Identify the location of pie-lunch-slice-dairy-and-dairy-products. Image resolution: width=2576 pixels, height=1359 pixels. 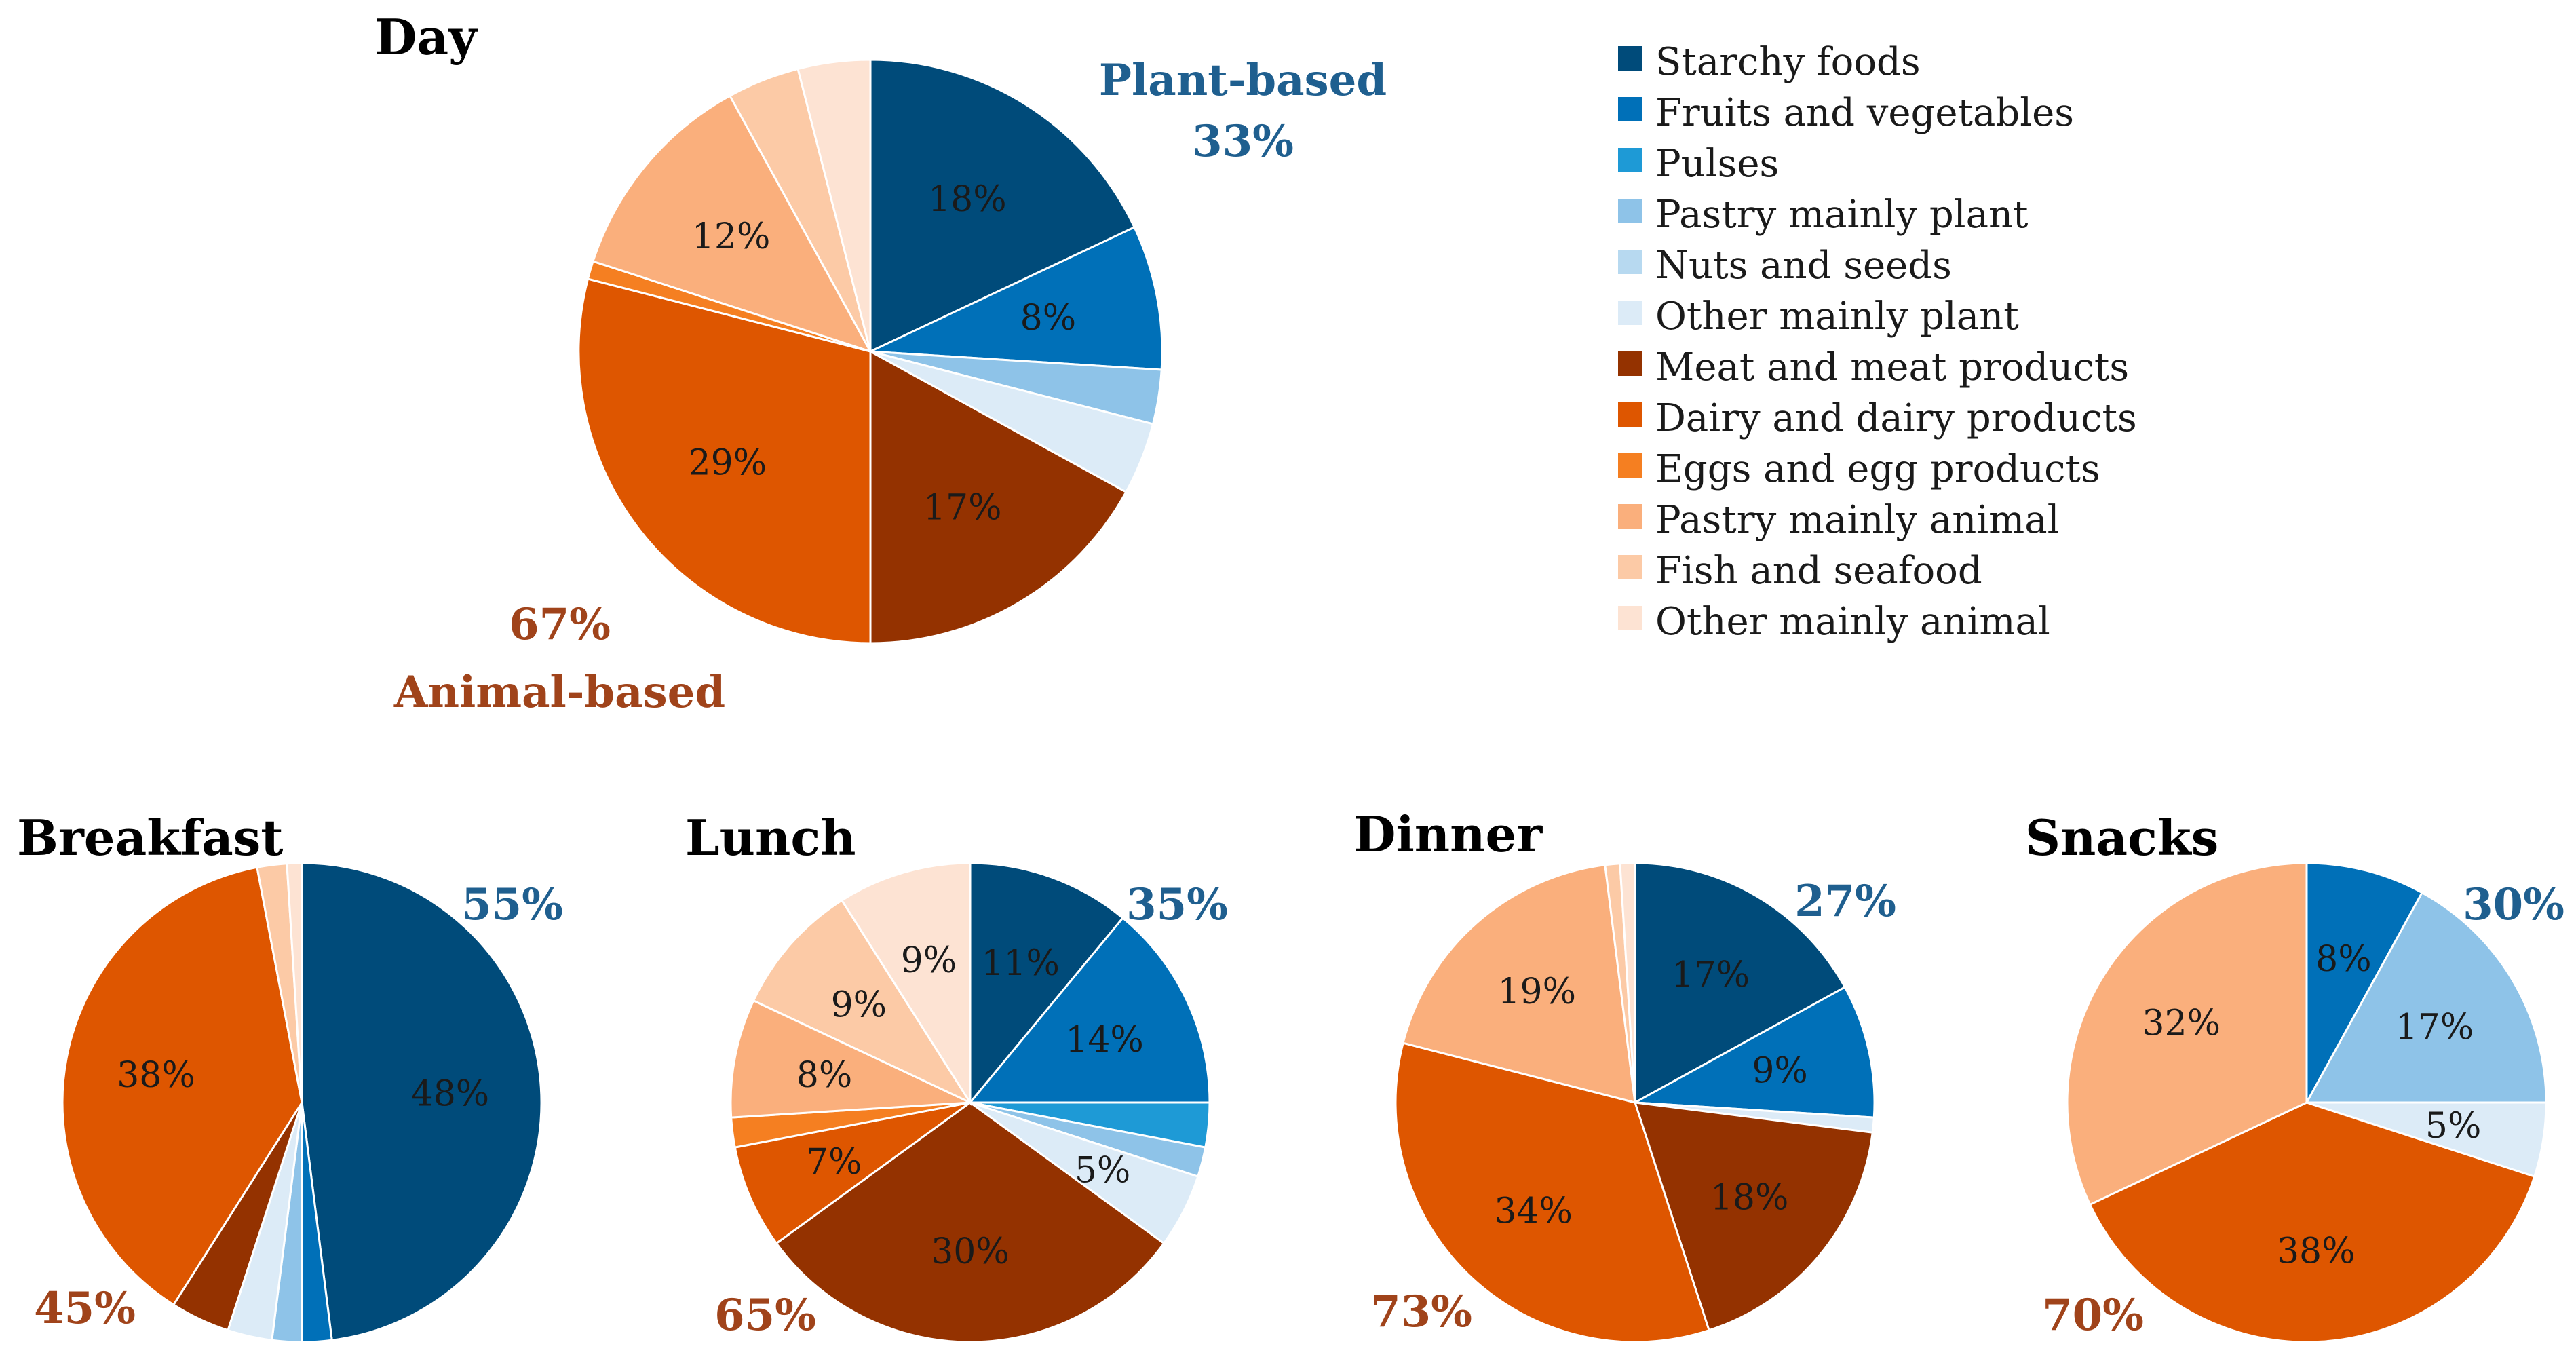
(852, 1173).